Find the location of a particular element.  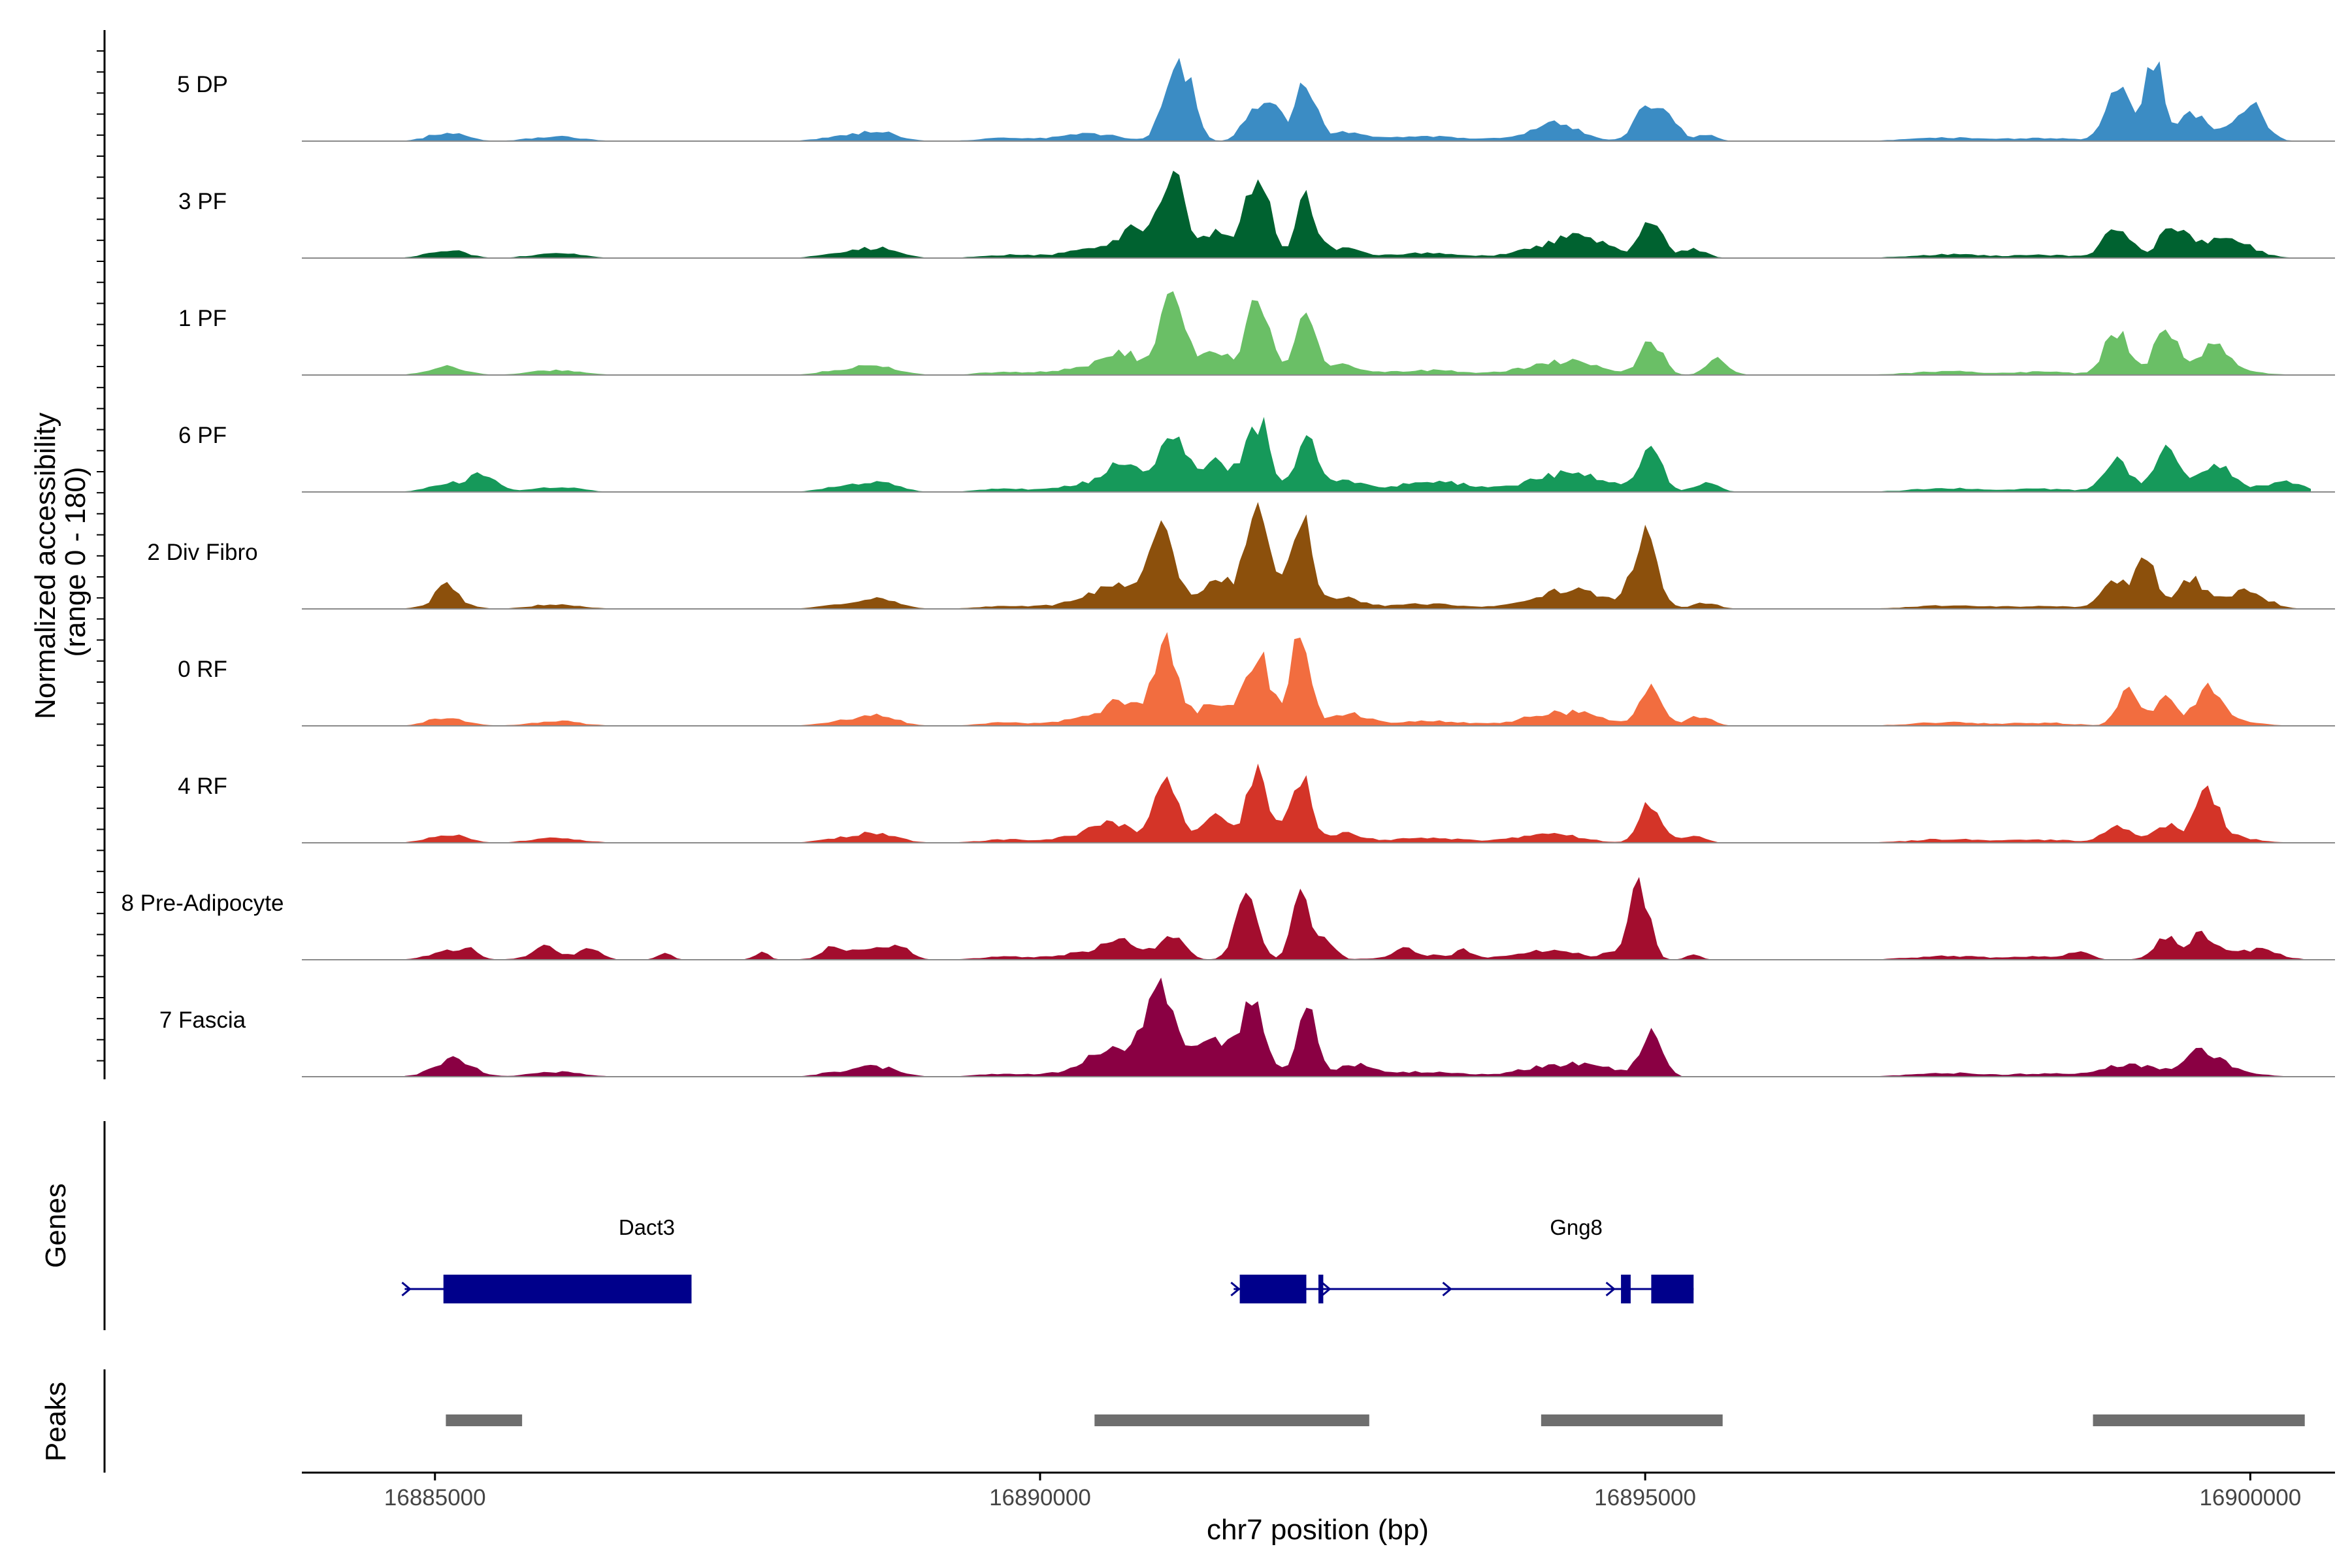

x-axis: 16885000 16890000 16895000 16900000 is located at coordinates (1318, 1491).